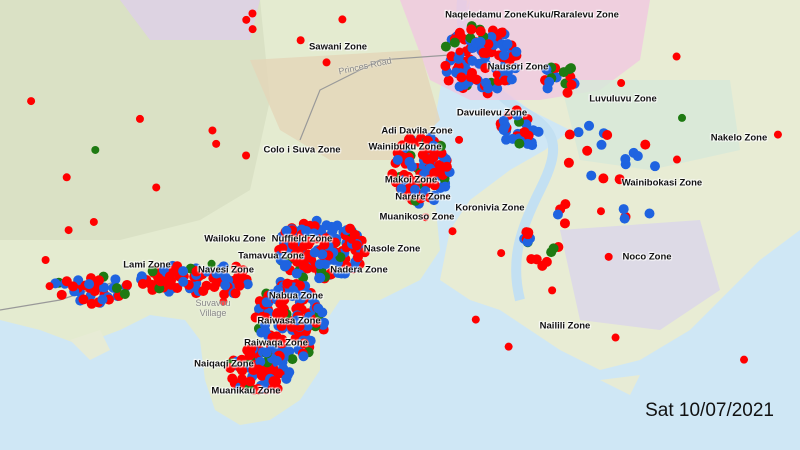 The width and height of the screenshot is (800, 450). What do you see at coordinates (662, 183) in the screenshot?
I see `zone-label: Wainibokasi Zone` at bounding box center [662, 183].